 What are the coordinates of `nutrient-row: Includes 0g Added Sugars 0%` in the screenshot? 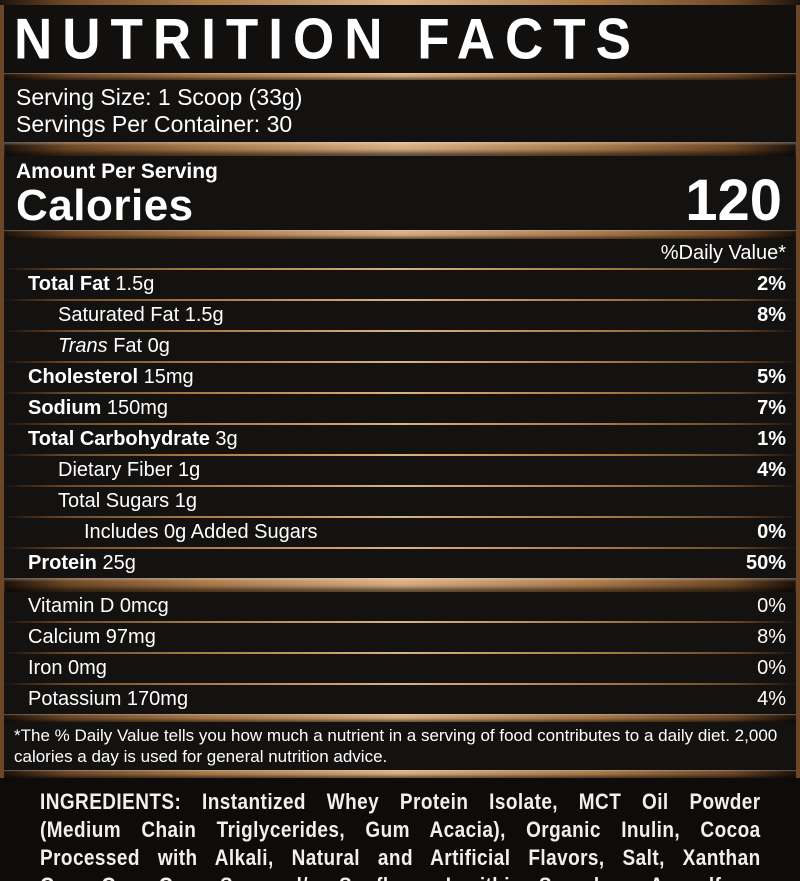 It's located at (400, 532).